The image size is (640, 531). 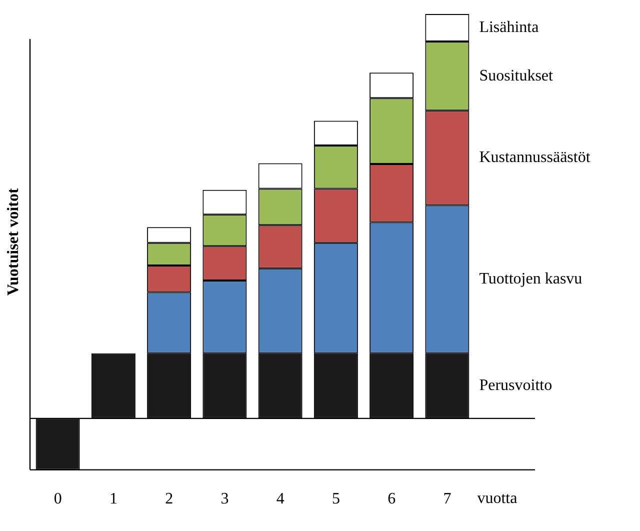 What do you see at coordinates (509, 27) in the screenshot?
I see `series-label: Lisähinta` at bounding box center [509, 27].